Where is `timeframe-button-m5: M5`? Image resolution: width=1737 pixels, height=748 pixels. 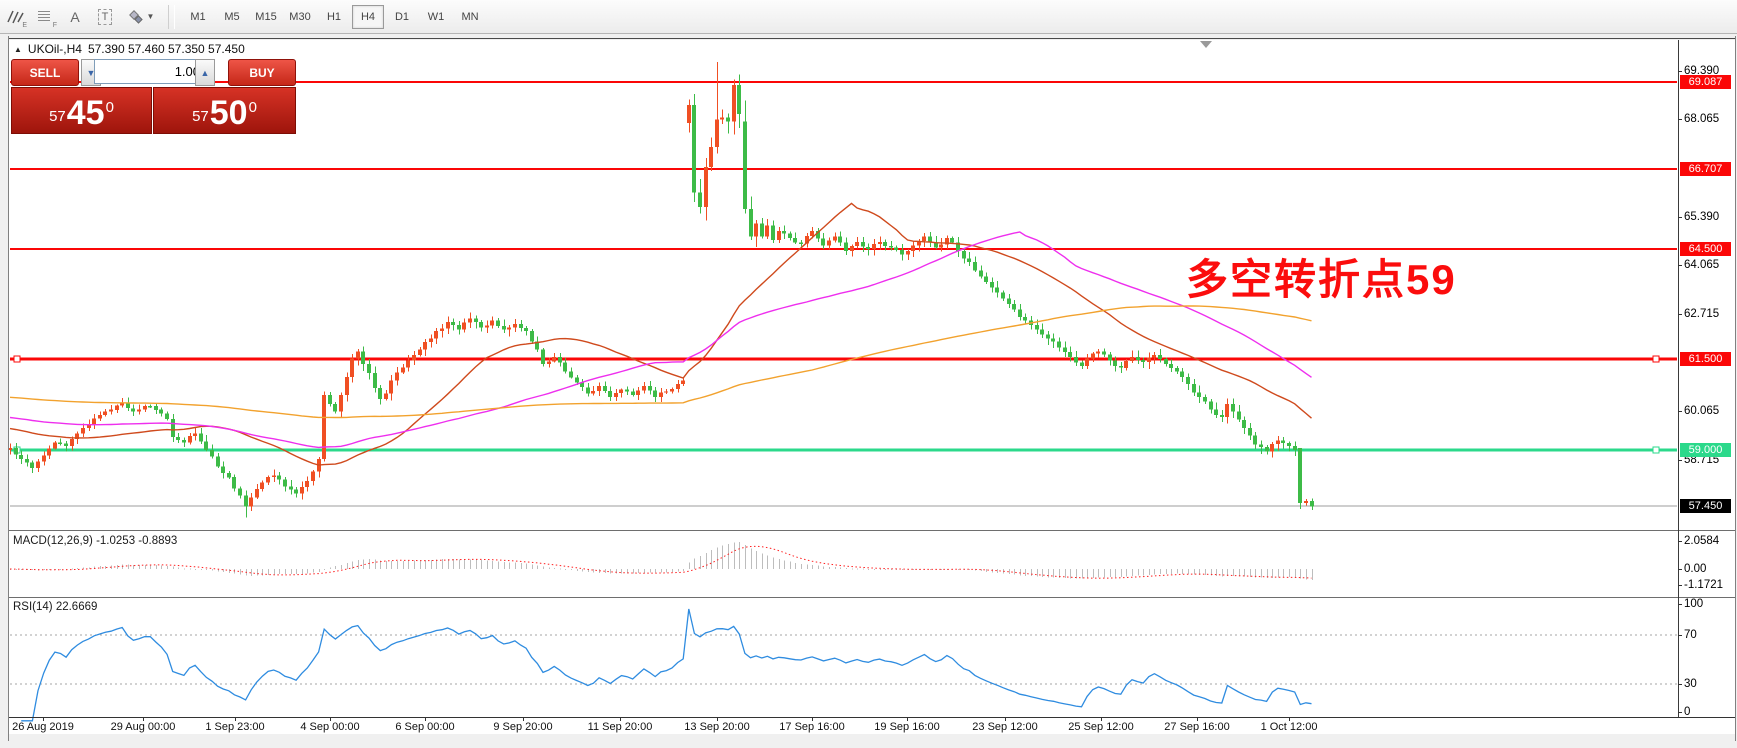
timeframe-button-m5: M5 is located at coordinates (232, 16).